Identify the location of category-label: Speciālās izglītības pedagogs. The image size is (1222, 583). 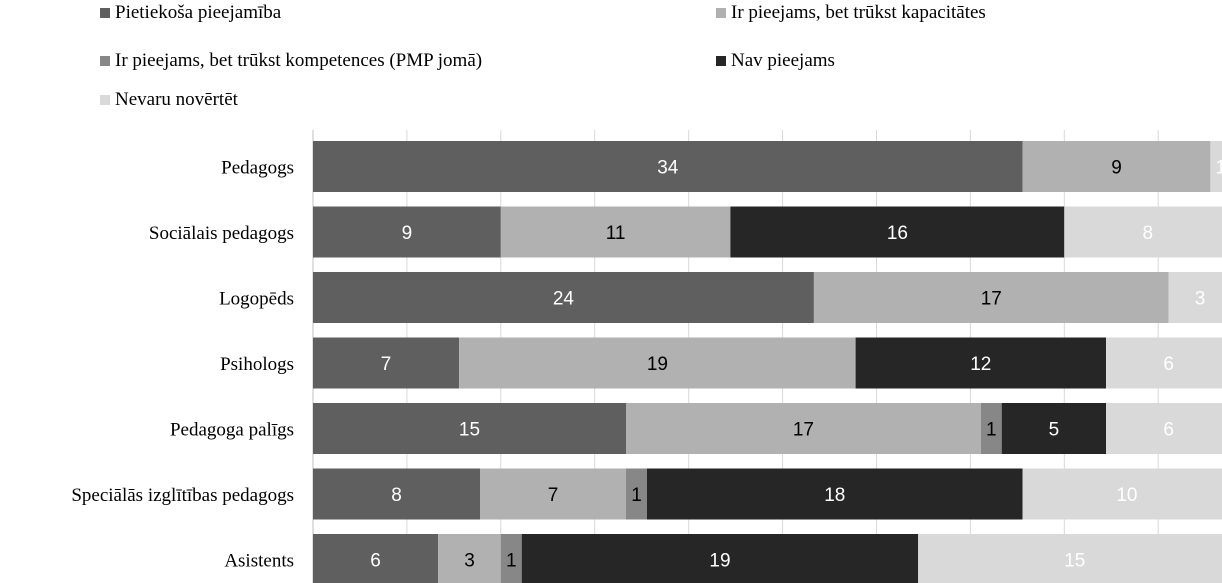
(182, 495).